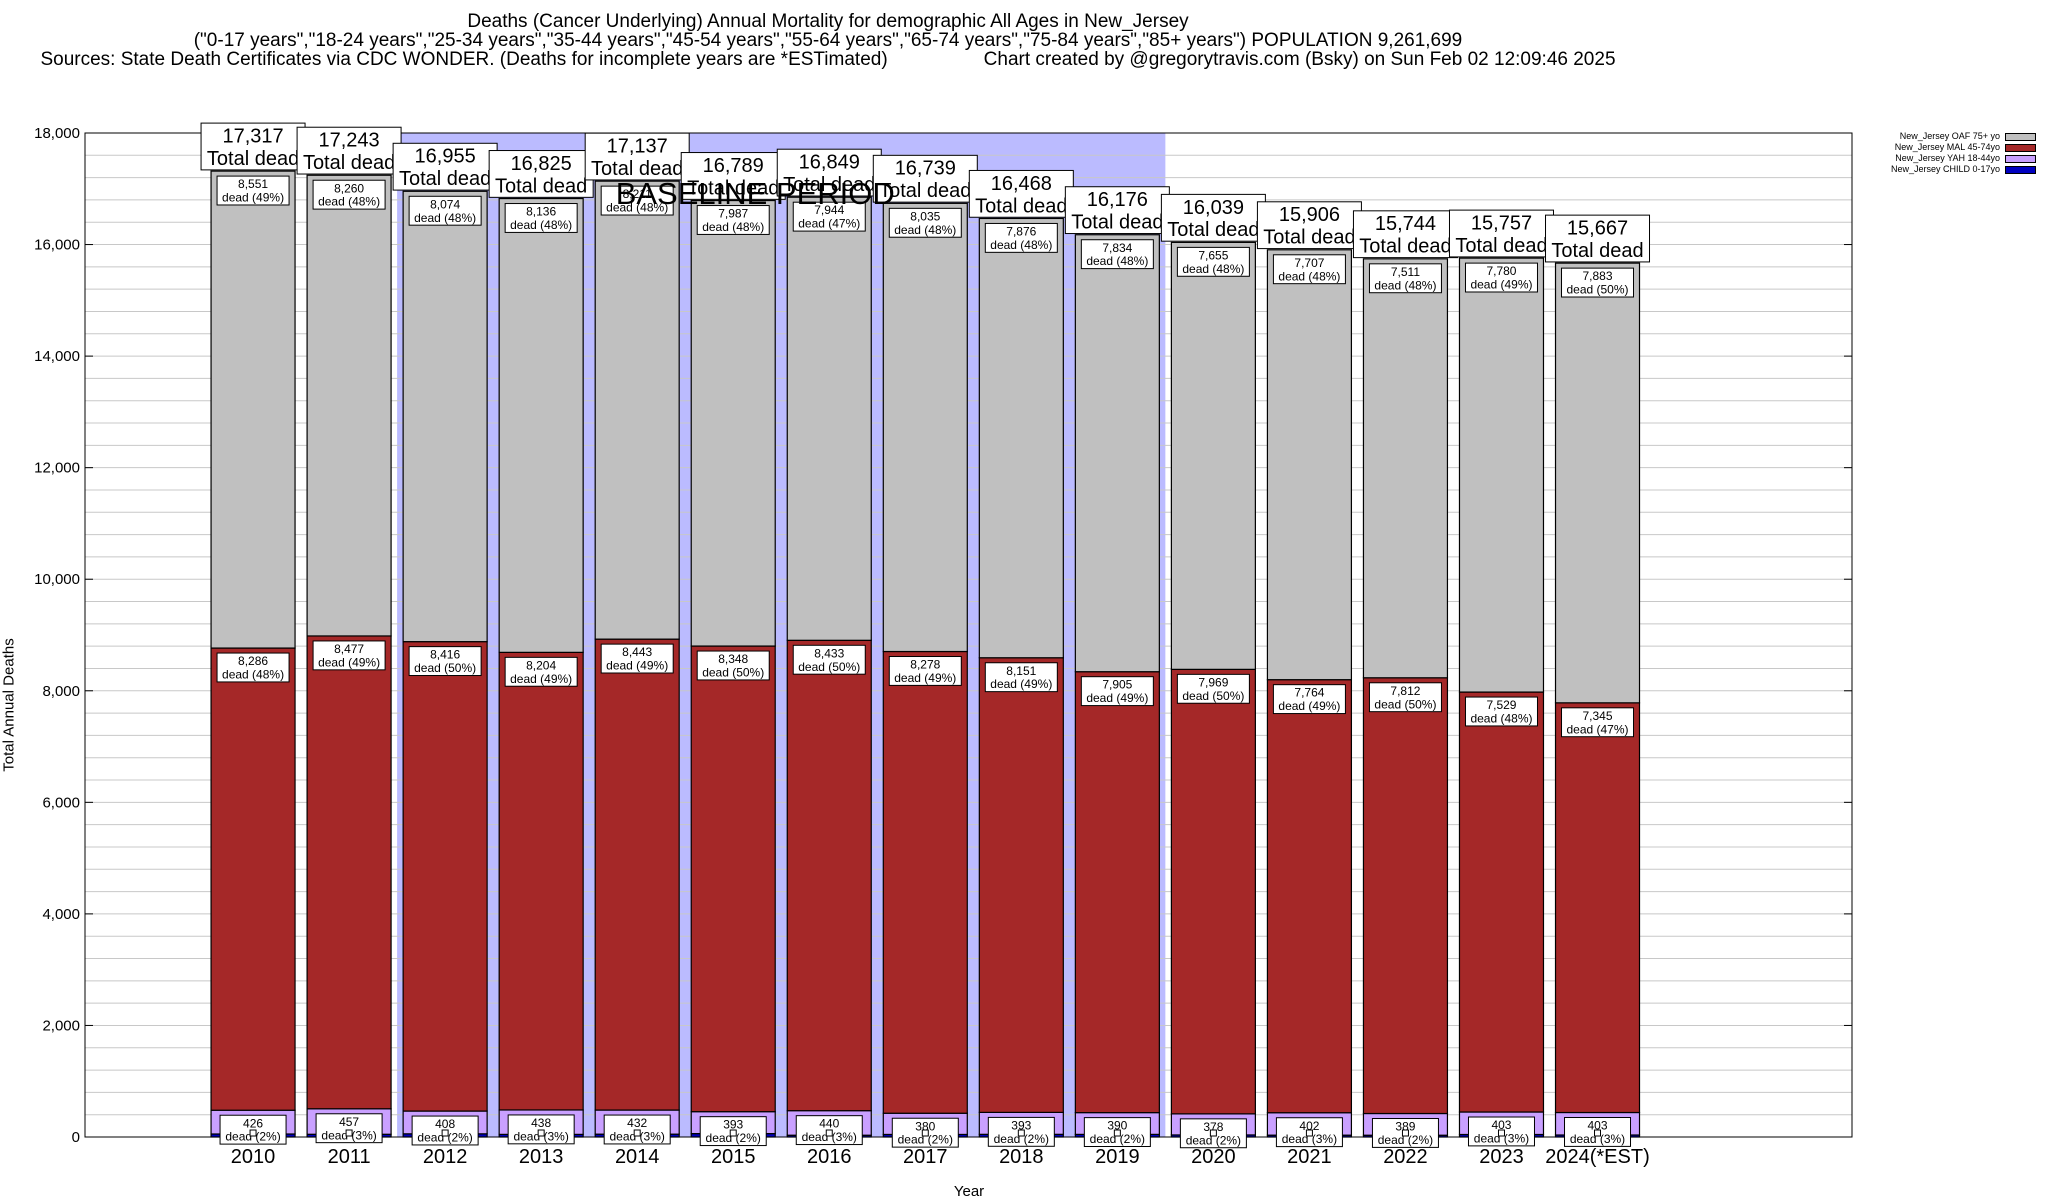  I want to click on yah-label-2016-box, so click(829, 1130).